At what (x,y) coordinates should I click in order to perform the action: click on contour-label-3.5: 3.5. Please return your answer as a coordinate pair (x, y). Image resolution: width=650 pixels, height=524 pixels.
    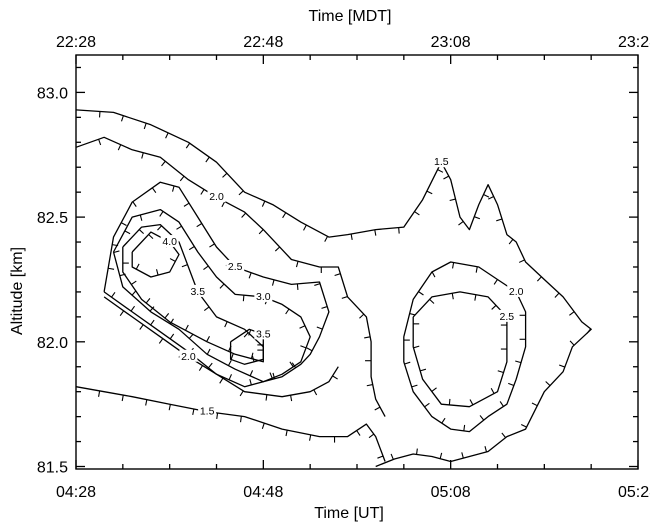
    Looking at the image, I should click on (197, 292).